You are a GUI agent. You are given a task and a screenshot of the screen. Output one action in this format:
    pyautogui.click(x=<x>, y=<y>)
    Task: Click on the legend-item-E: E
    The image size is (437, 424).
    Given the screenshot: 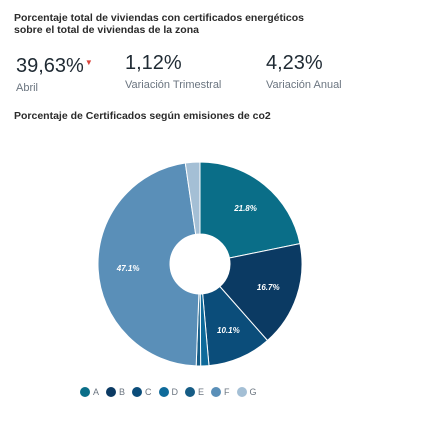 What is the action you would take?
    pyautogui.click(x=194, y=392)
    